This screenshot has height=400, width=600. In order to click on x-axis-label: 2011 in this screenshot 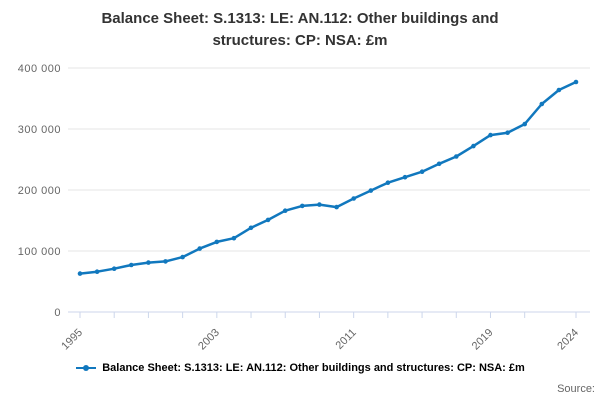, I will do `click(346, 339)`.